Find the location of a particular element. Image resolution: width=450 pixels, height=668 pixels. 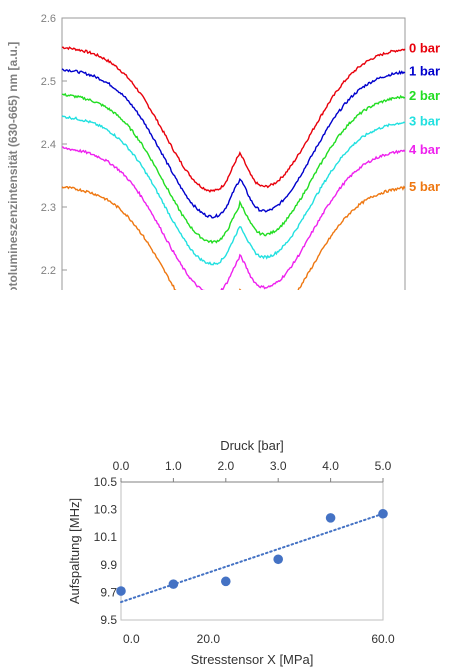

top-tick-label: 1.0 is located at coordinates (173, 466).